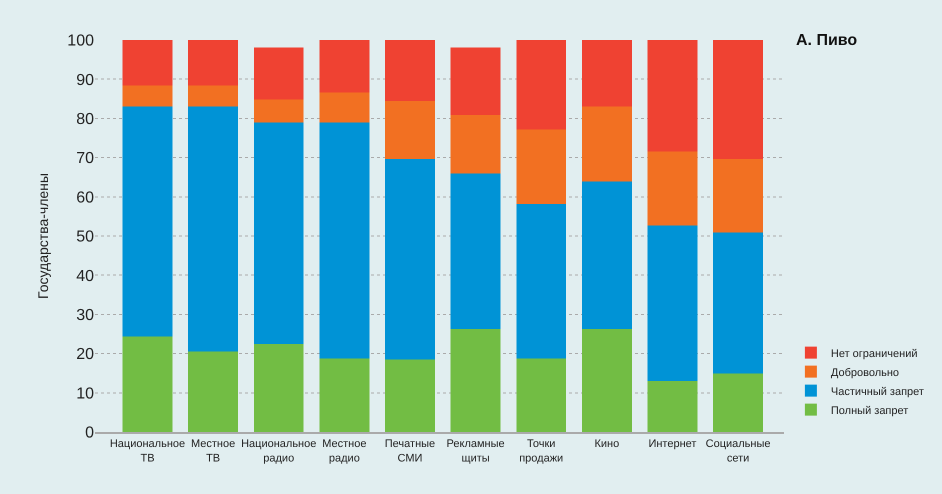 This screenshot has width=942, height=494. Describe the element at coordinates (85, 80) in the screenshot. I see `y-tick-label: 90` at that location.